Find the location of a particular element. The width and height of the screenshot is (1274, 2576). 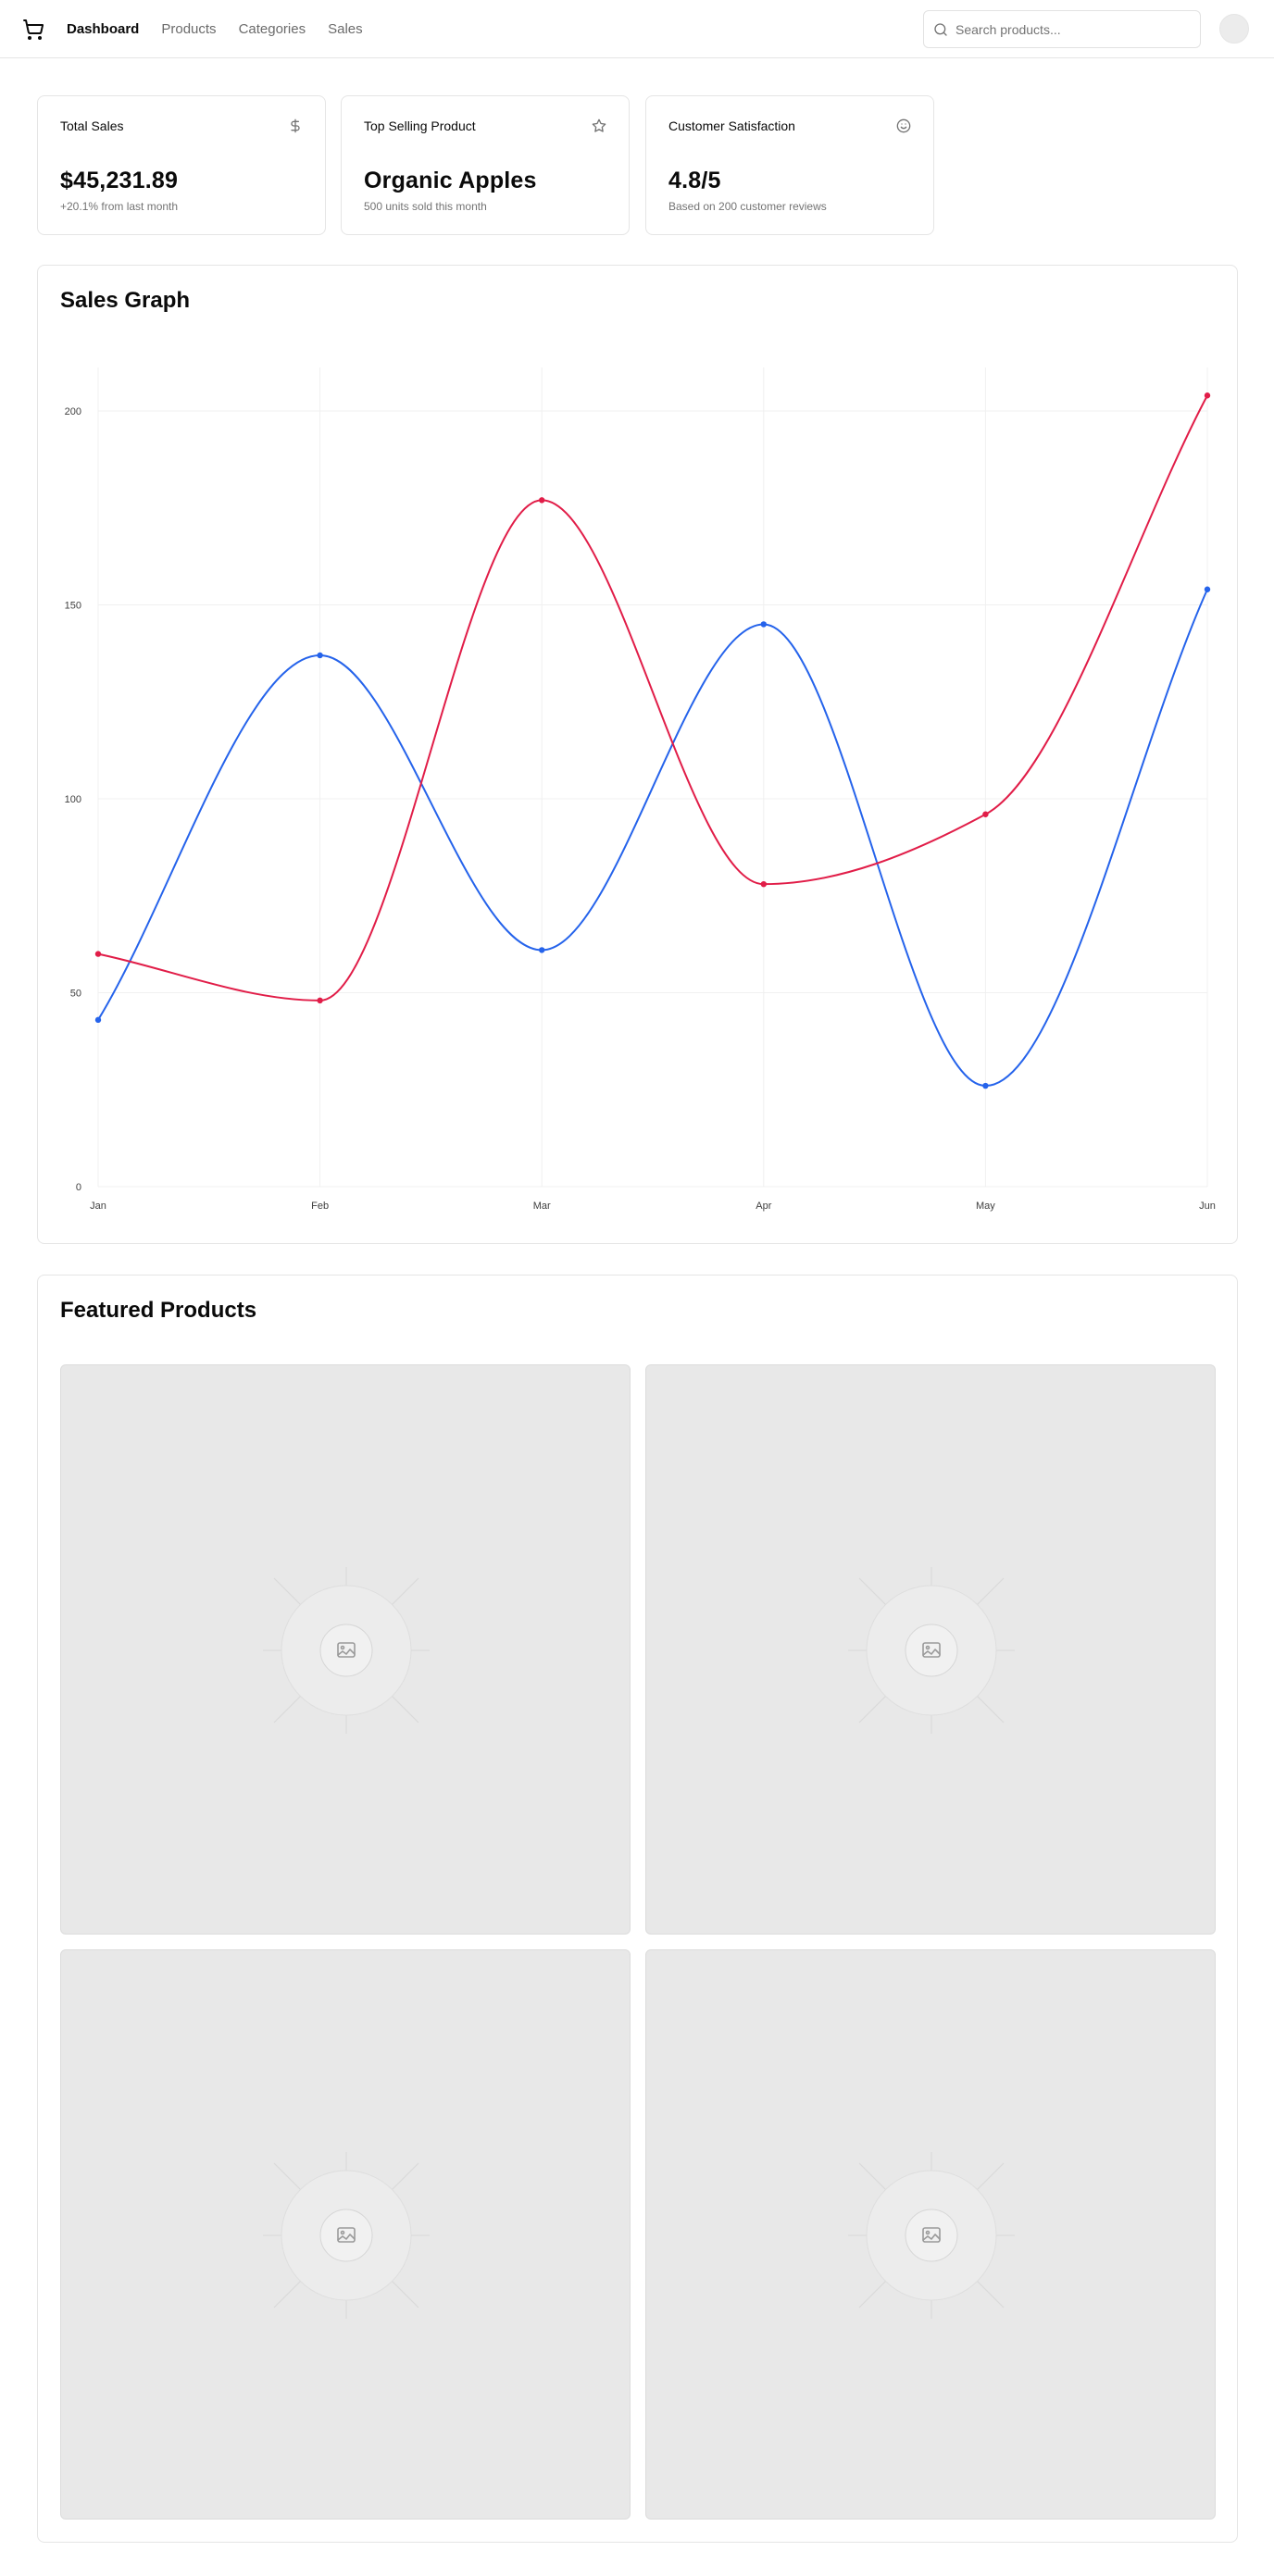

main-nav: Dashboard Products Categories Sales is located at coordinates (215, 29).